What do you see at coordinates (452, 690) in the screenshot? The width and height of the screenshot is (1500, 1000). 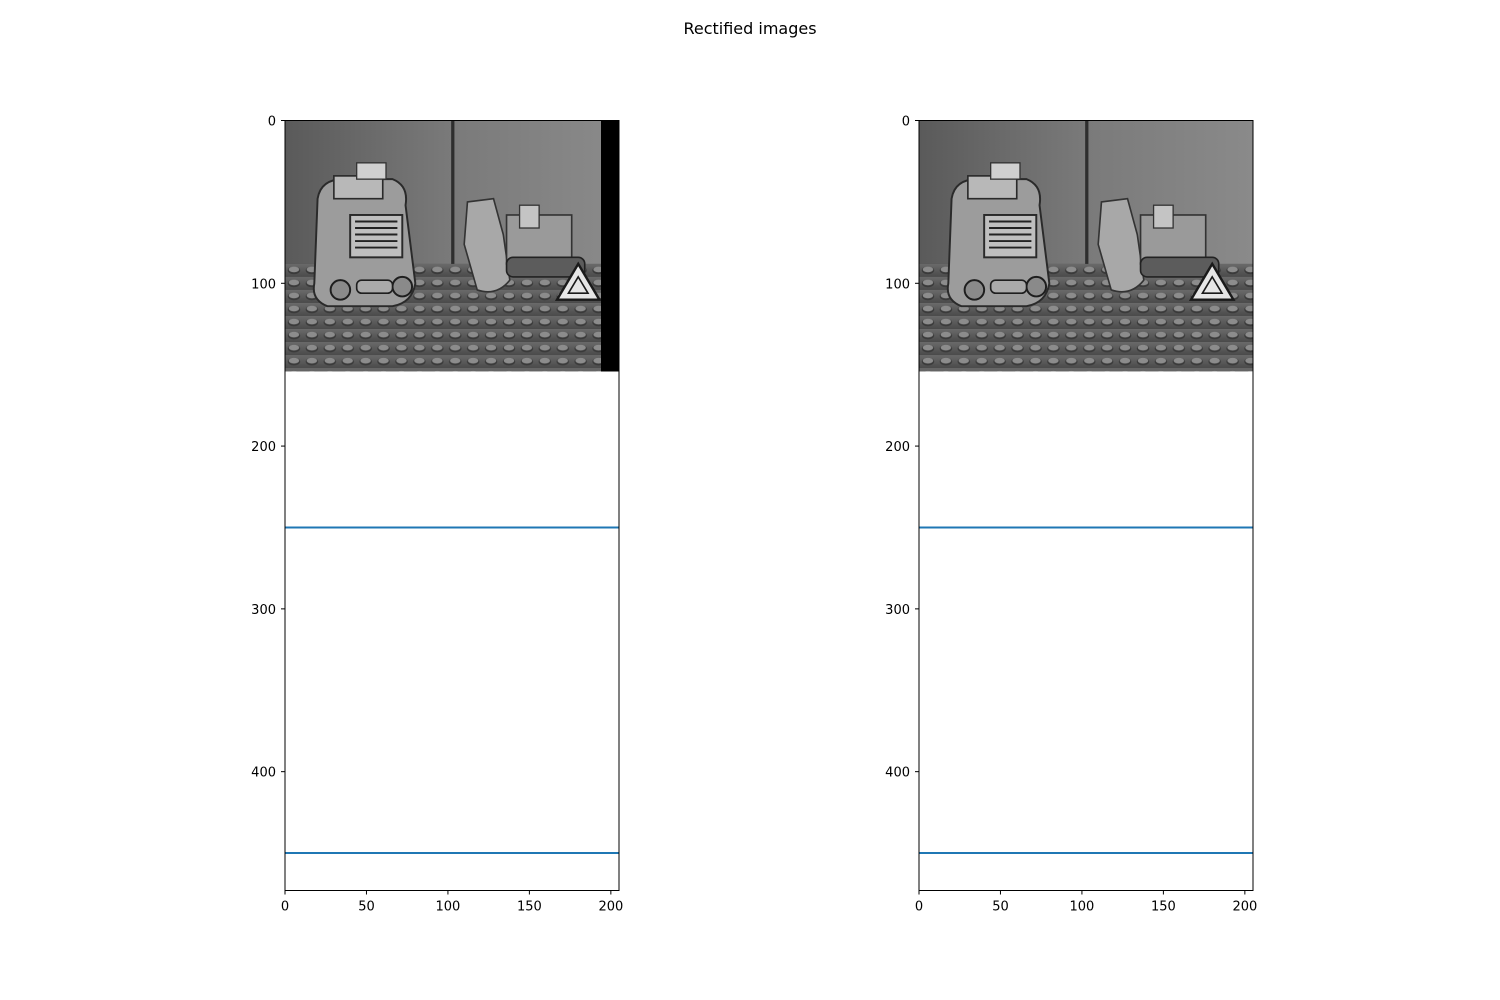 I see `left-hlines` at bounding box center [452, 690].